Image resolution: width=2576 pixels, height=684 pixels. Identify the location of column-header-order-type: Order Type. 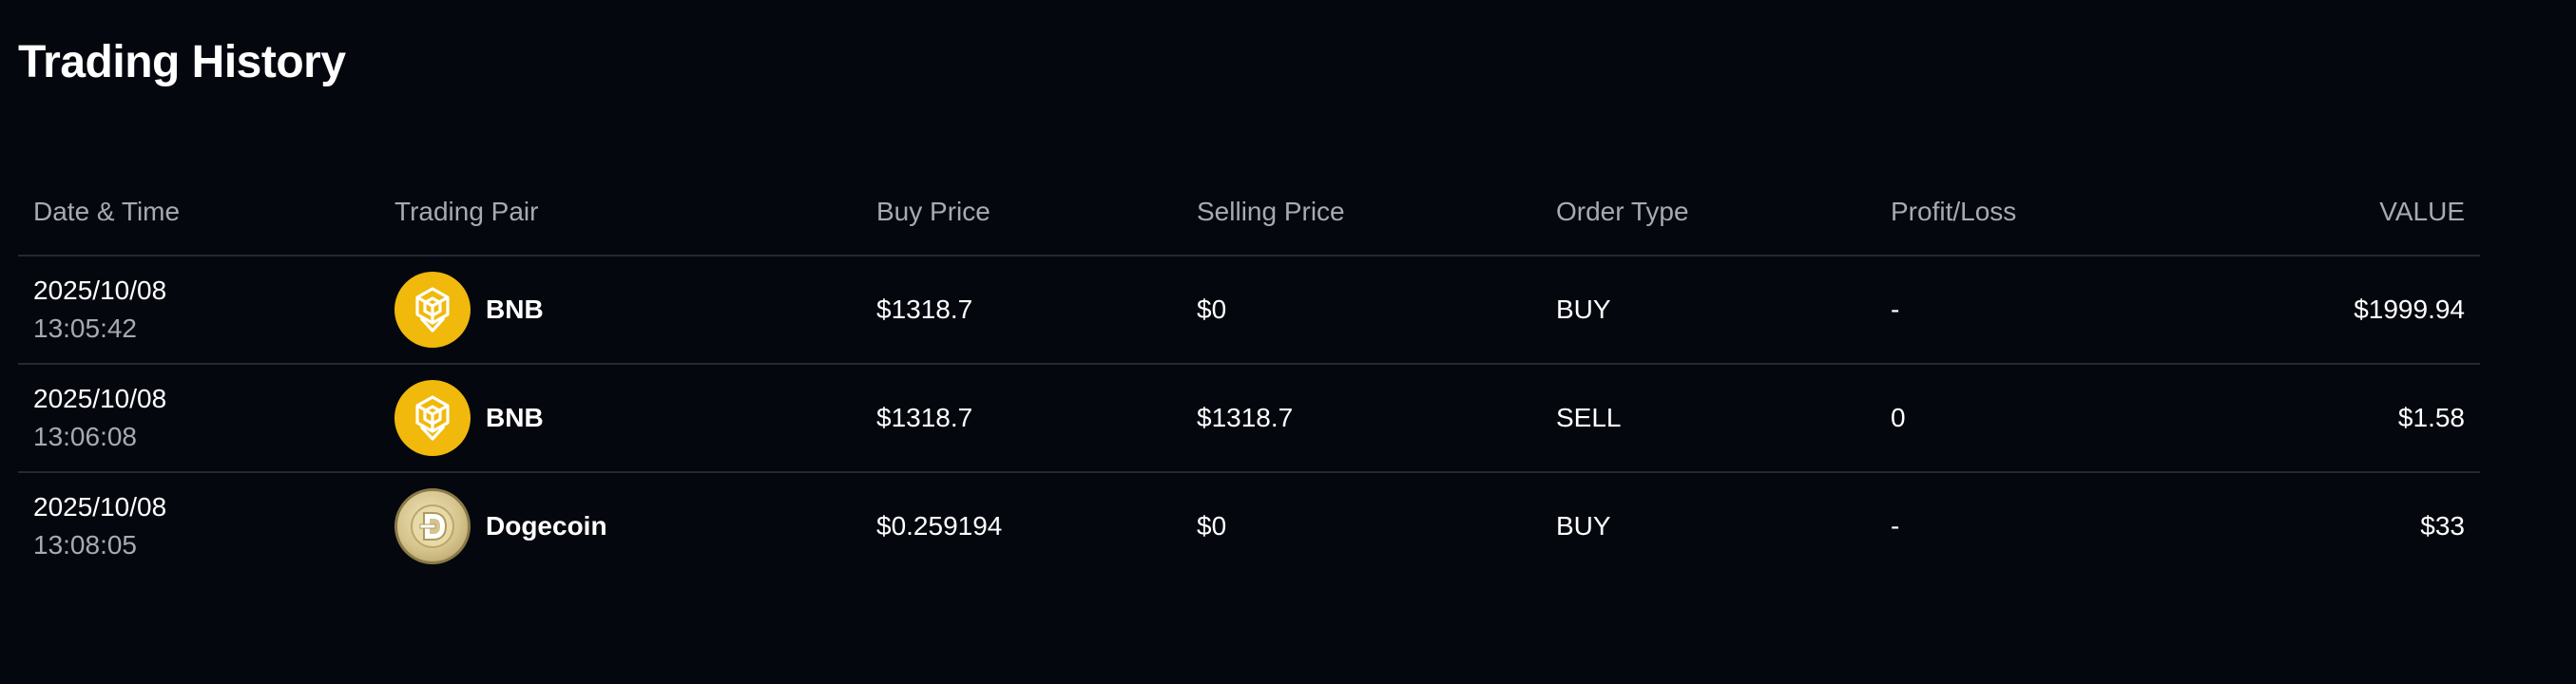
(1708, 212).